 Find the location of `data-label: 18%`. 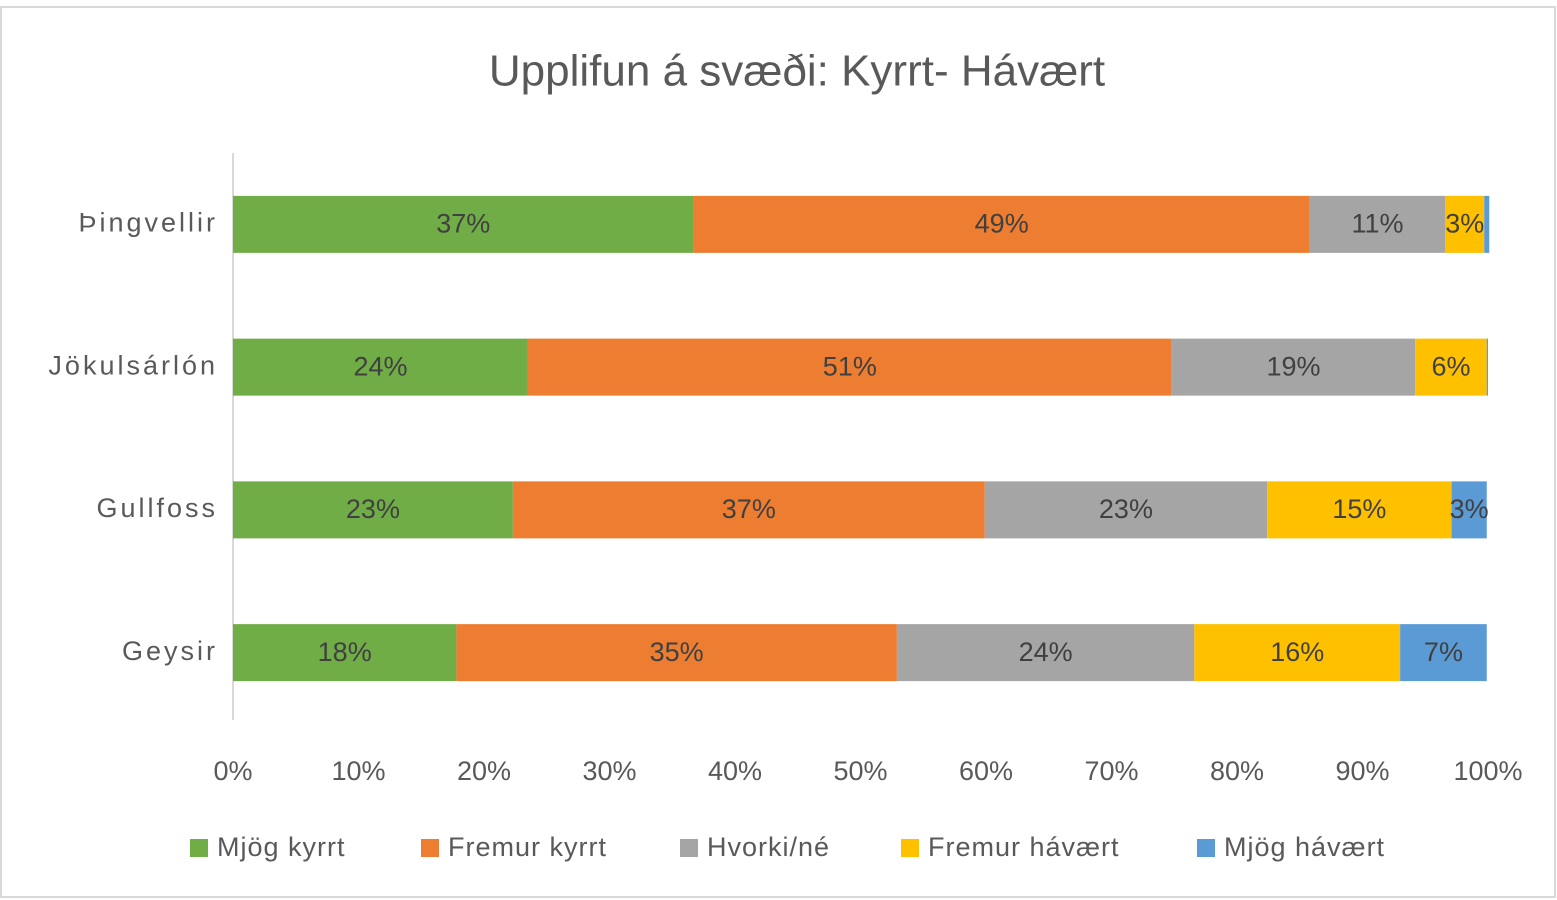

data-label: 18% is located at coordinates (345, 652).